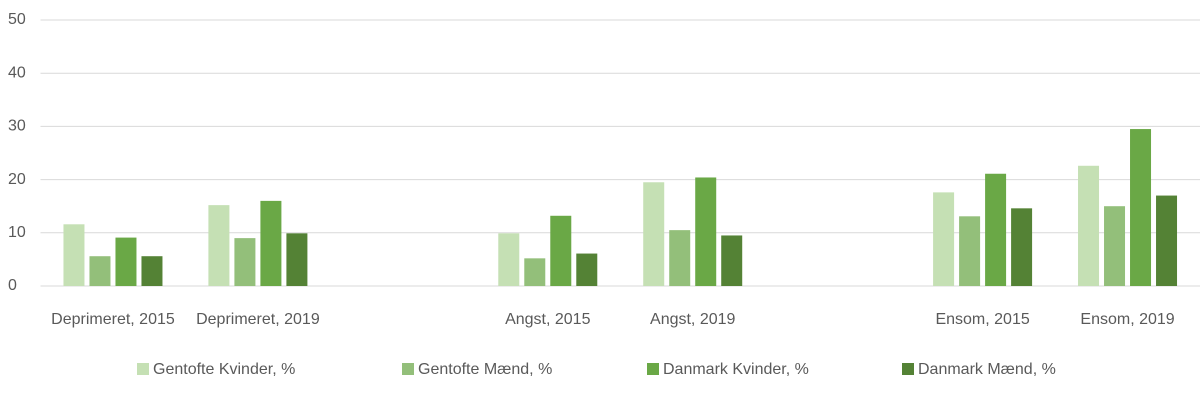  What do you see at coordinates (17, 72) in the screenshot?
I see `y-tick-label: 40` at bounding box center [17, 72].